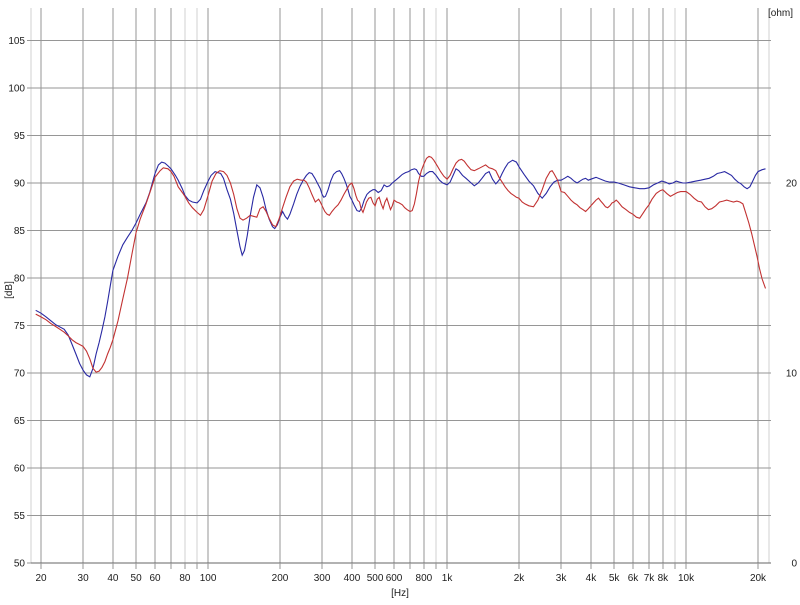 Image resolution: width=800 pixels, height=605 pixels. I want to click on x-tick-label-20: 20, so click(41, 578).